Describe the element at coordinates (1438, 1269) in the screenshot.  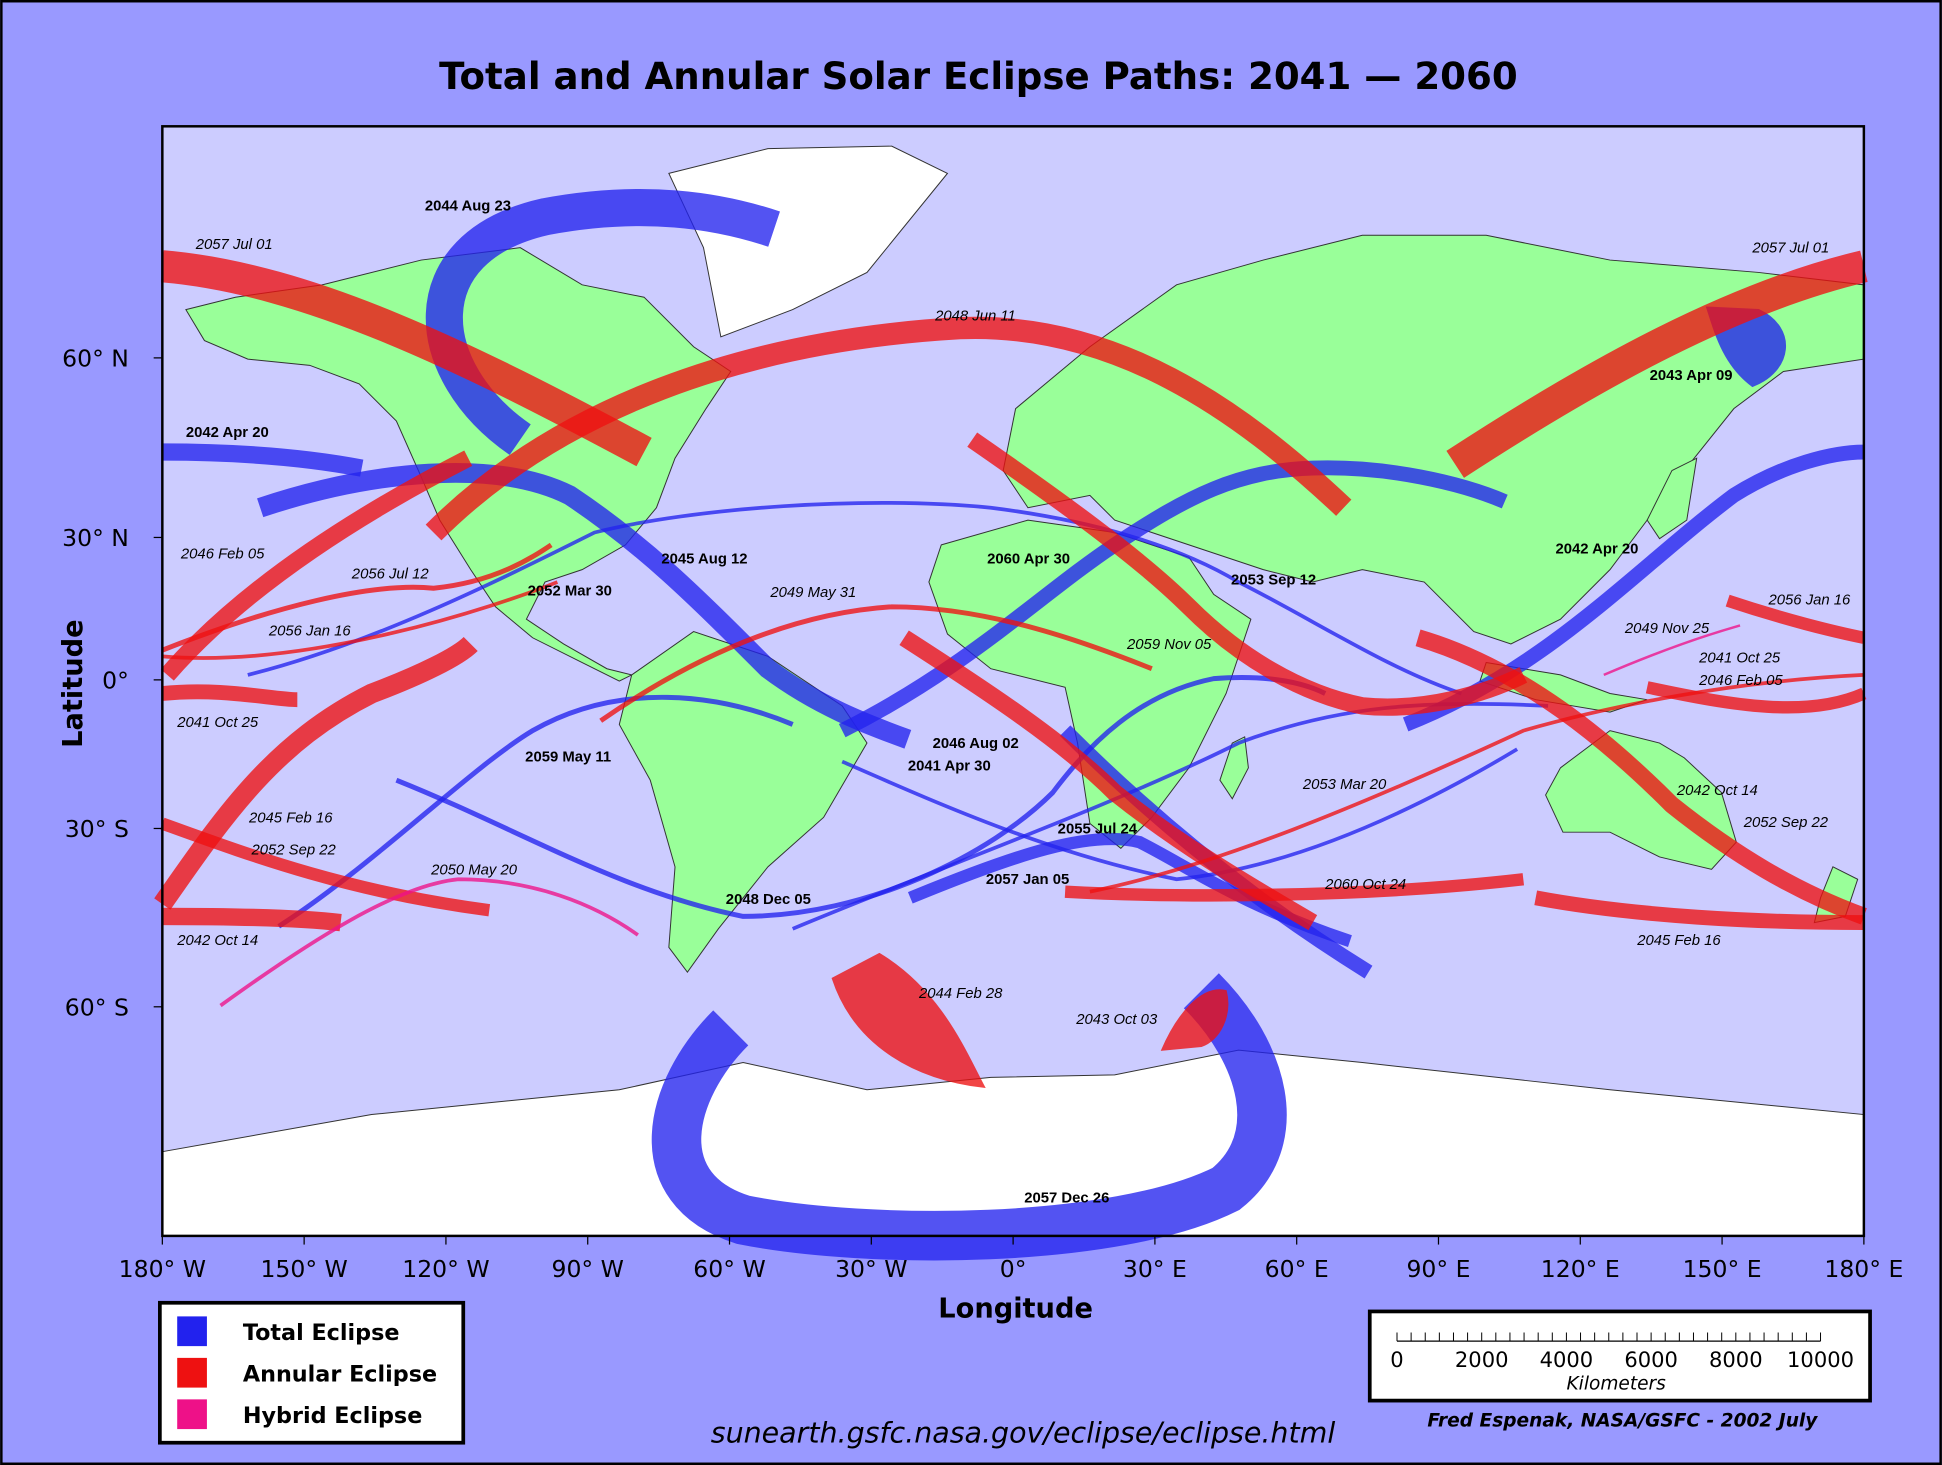
I see `x-tick-label: 90° E` at that location.